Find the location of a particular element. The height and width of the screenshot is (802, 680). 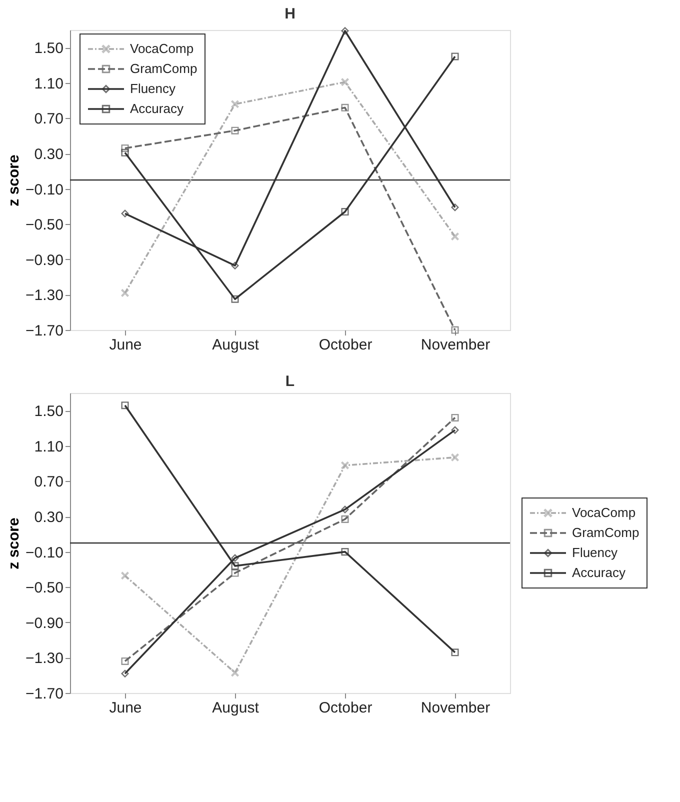

chart-title: L is located at coordinates (290, 381).